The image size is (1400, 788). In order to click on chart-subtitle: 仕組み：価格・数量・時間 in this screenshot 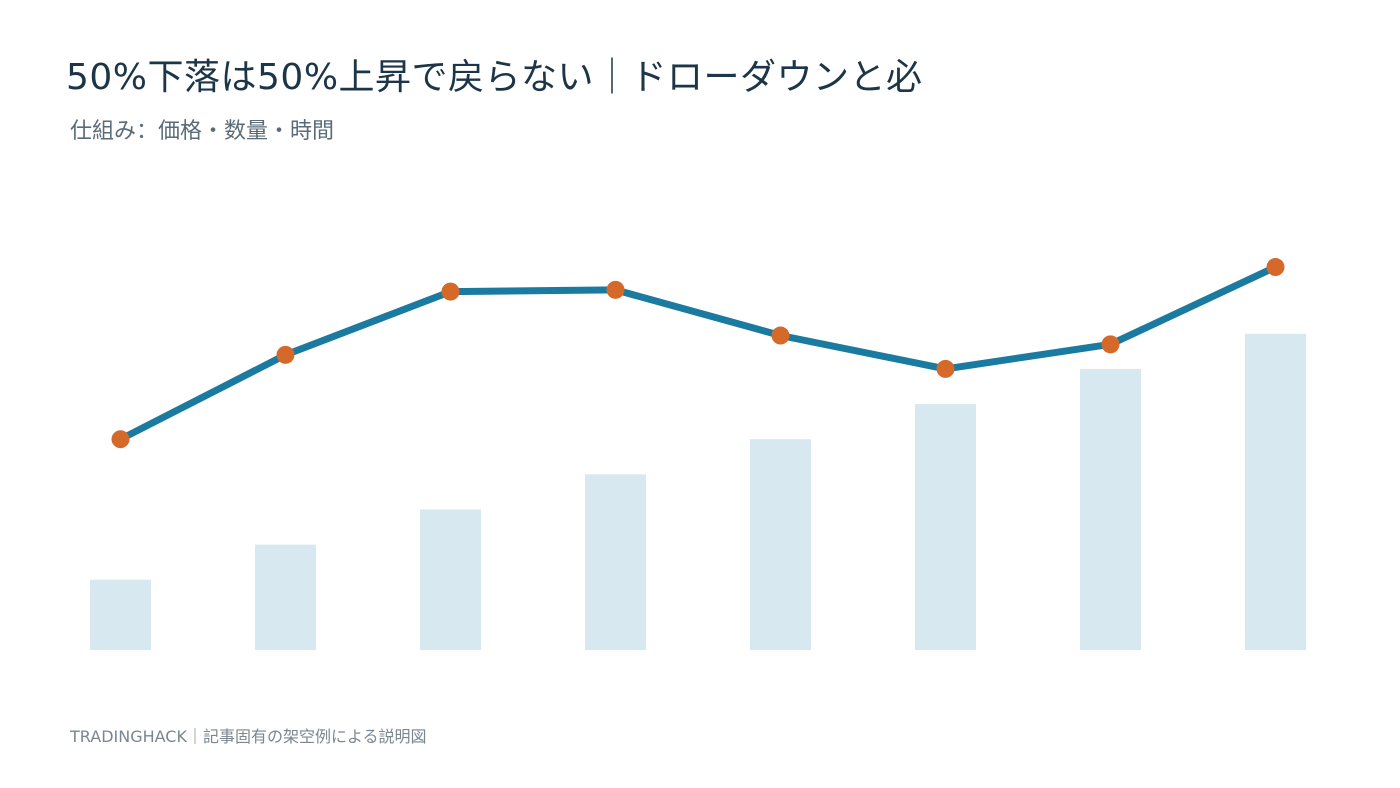, I will do `click(202, 131)`.